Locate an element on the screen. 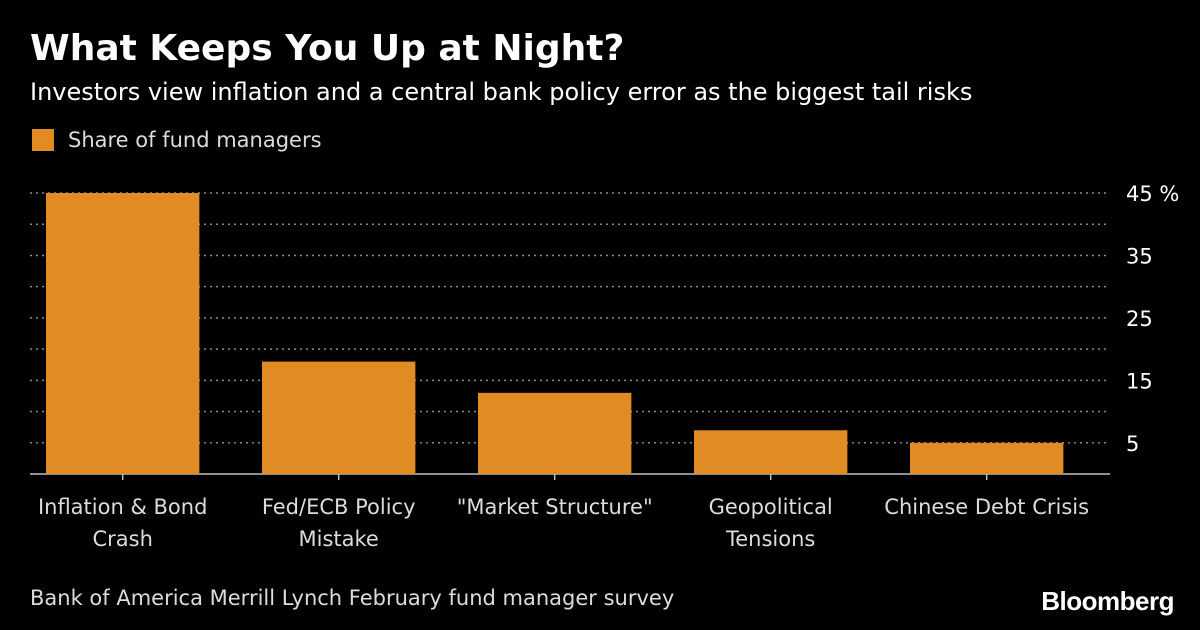 The width and height of the screenshot is (1200, 630). x-tick-label: "Market Structure" is located at coordinates (555, 507).